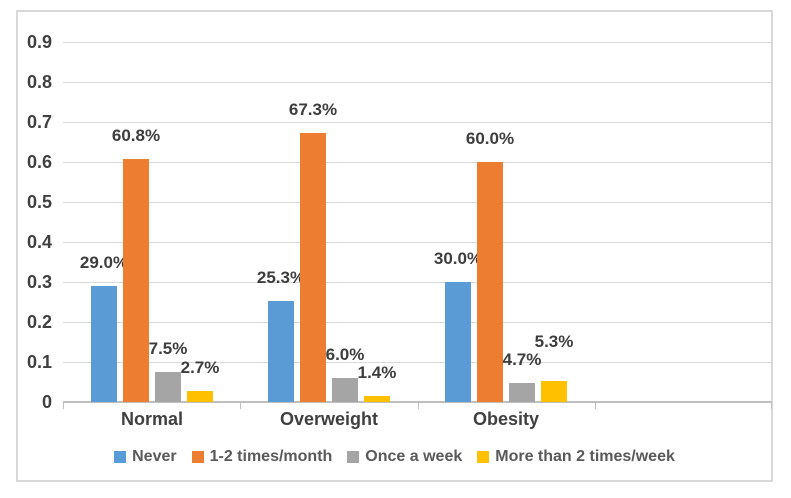  Describe the element at coordinates (345, 354) in the screenshot. I see `bar-data-label: 6.0%` at that location.